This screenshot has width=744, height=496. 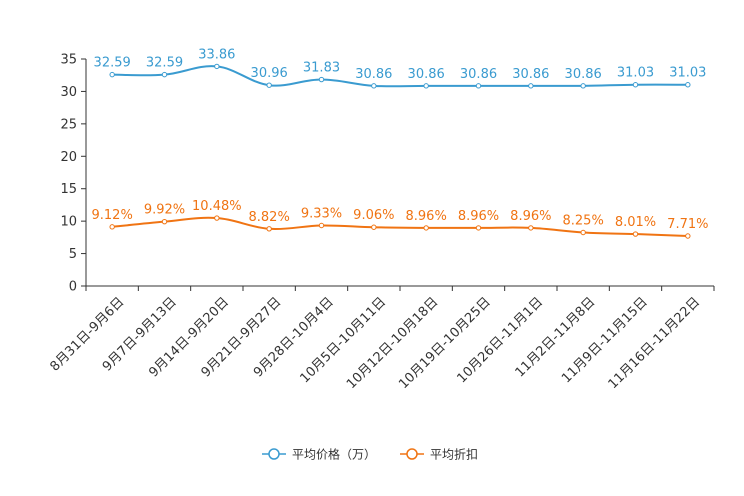 I want to click on data-label: 8.01%, so click(x=635, y=222).